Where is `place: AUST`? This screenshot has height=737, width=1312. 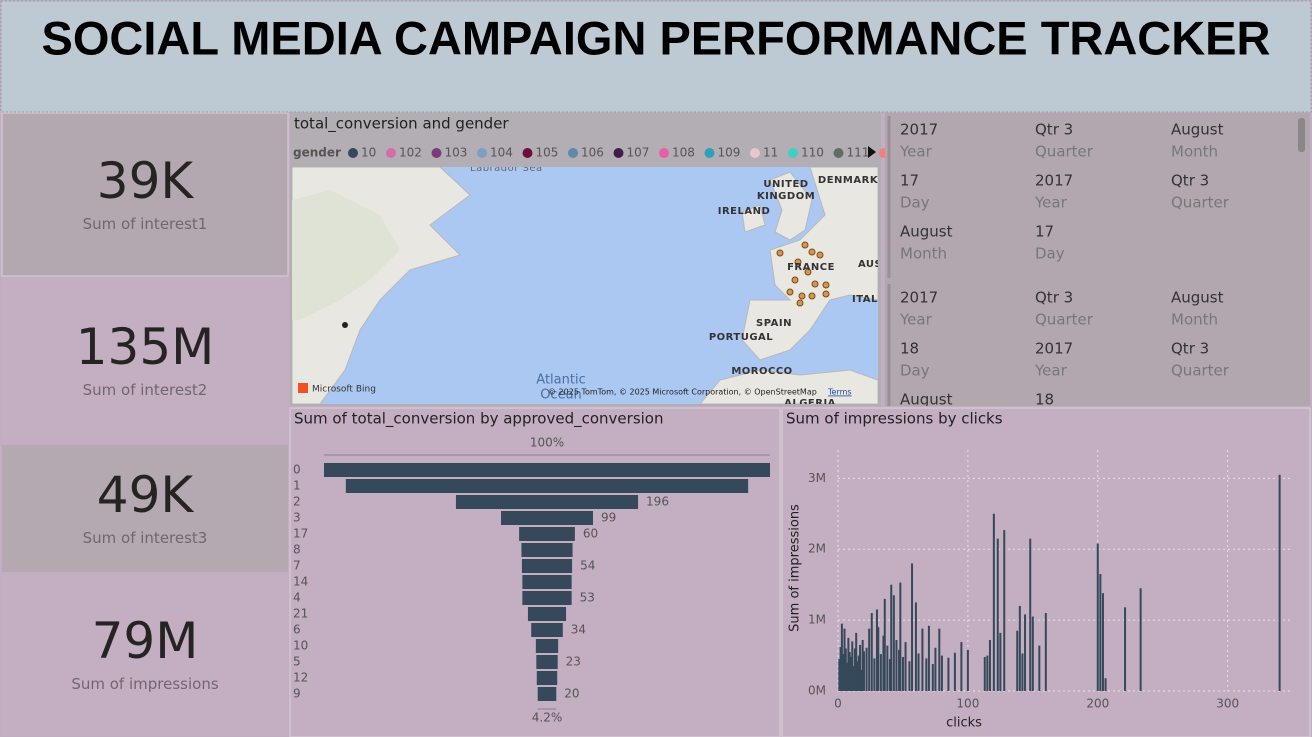 place: AUST is located at coordinates (874, 264).